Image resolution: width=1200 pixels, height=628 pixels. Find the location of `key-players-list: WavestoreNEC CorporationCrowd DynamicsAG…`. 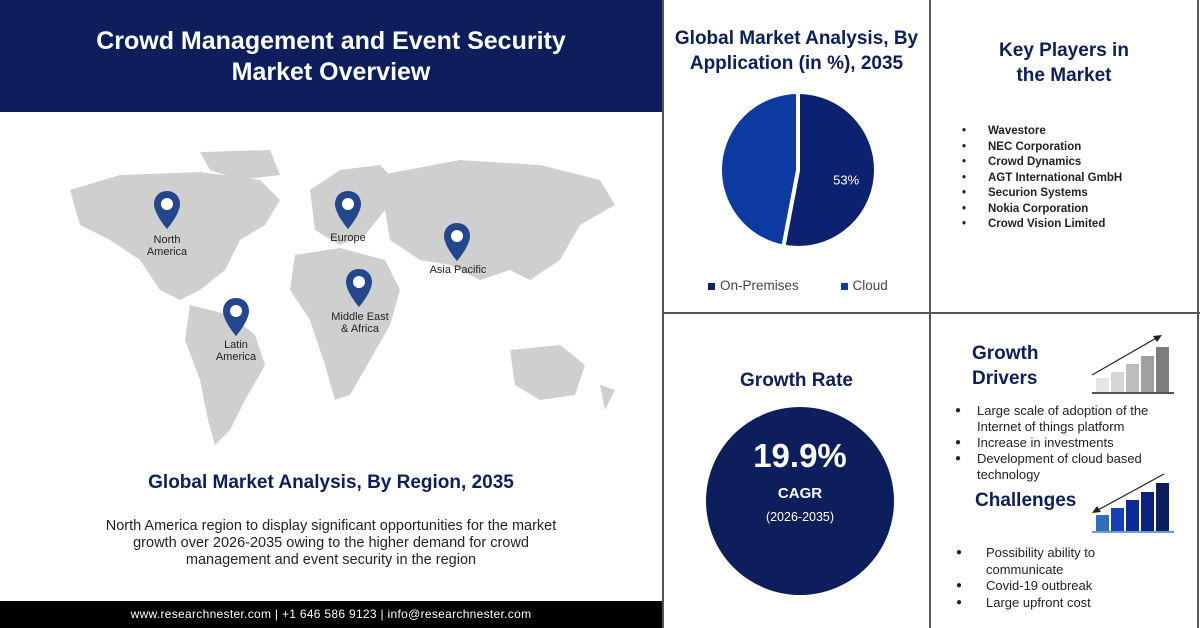

key-players-list: WavestoreNEC CorporationCrowd DynamicsAG… is located at coordinates (1042, 178).